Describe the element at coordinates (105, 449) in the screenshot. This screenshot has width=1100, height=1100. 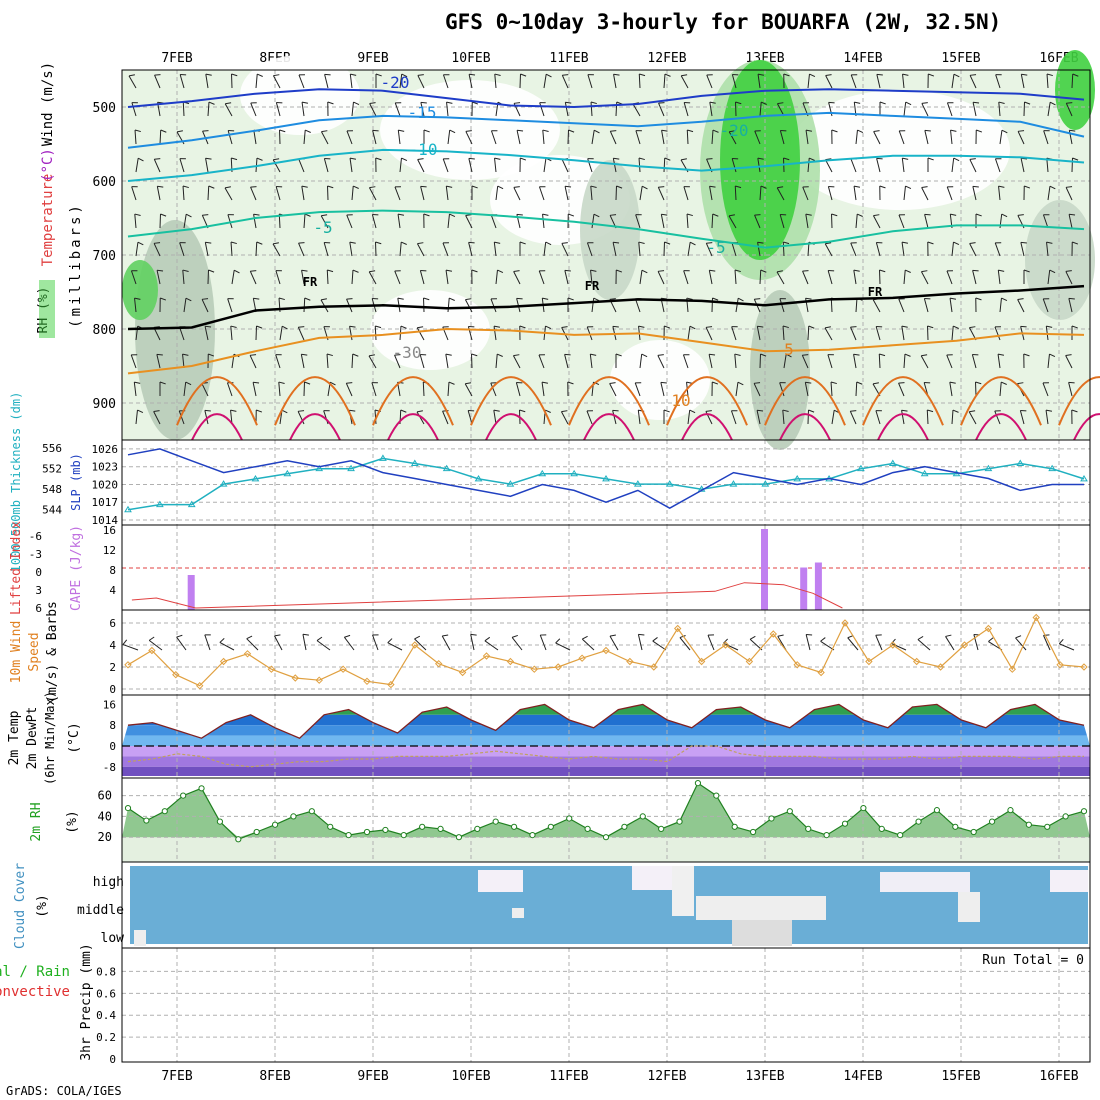
I see `slp-tick: 1026` at that location.